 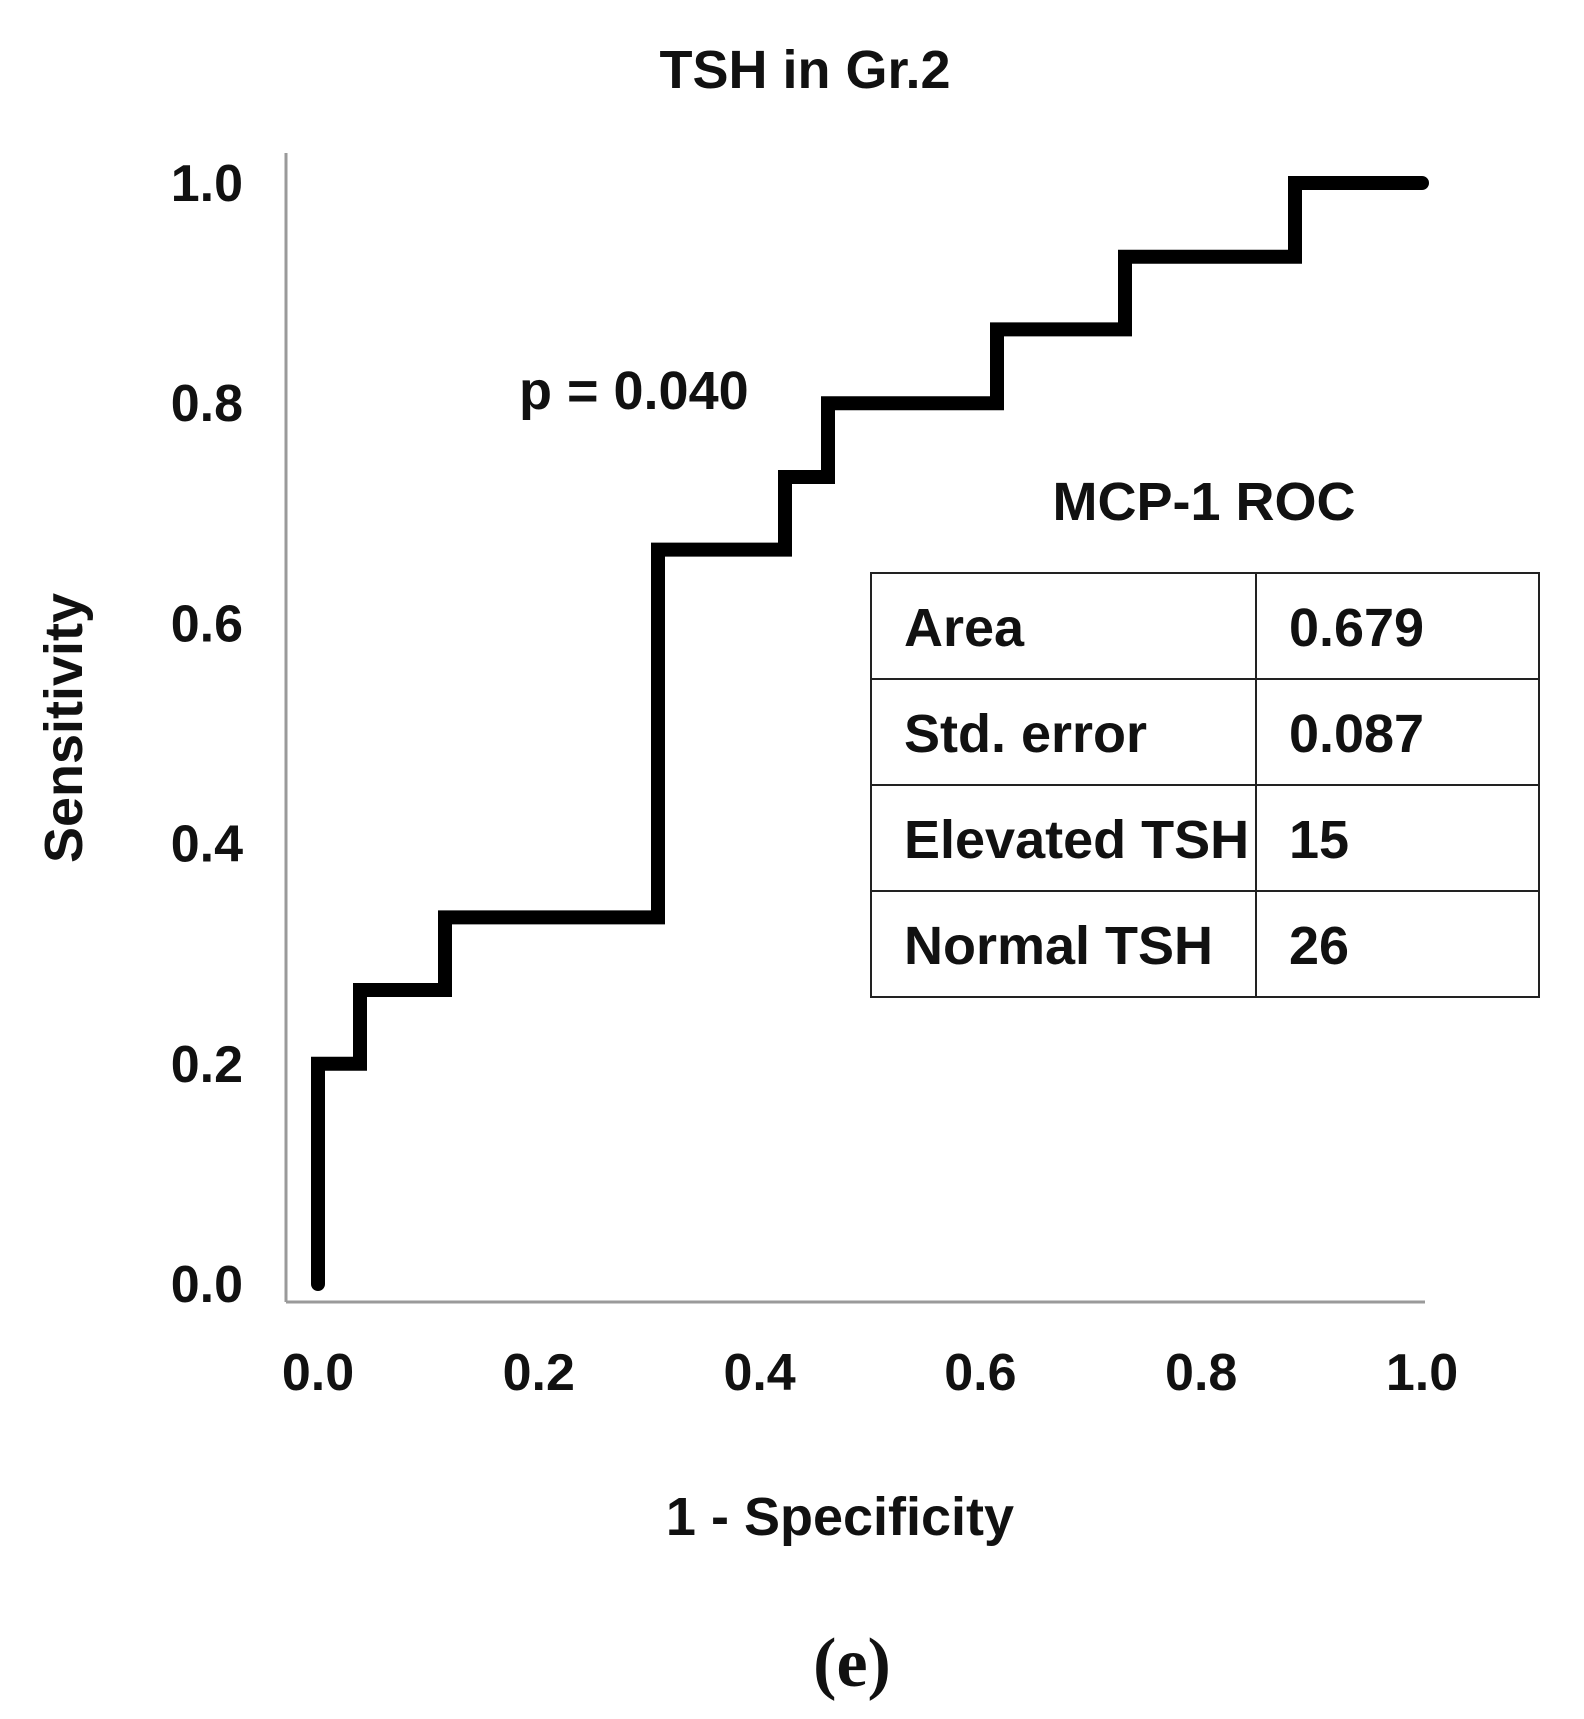 What do you see at coordinates (64, 728) in the screenshot?
I see `y-axis-label: Sensitivity` at bounding box center [64, 728].